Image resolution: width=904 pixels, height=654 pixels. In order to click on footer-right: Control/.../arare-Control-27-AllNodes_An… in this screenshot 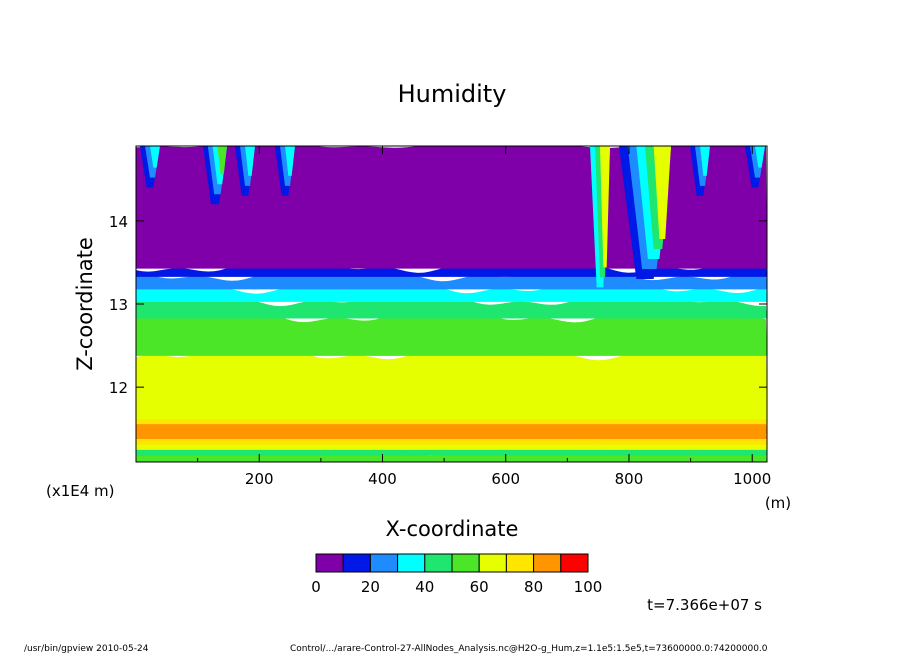, I will do `click(529, 649)`.